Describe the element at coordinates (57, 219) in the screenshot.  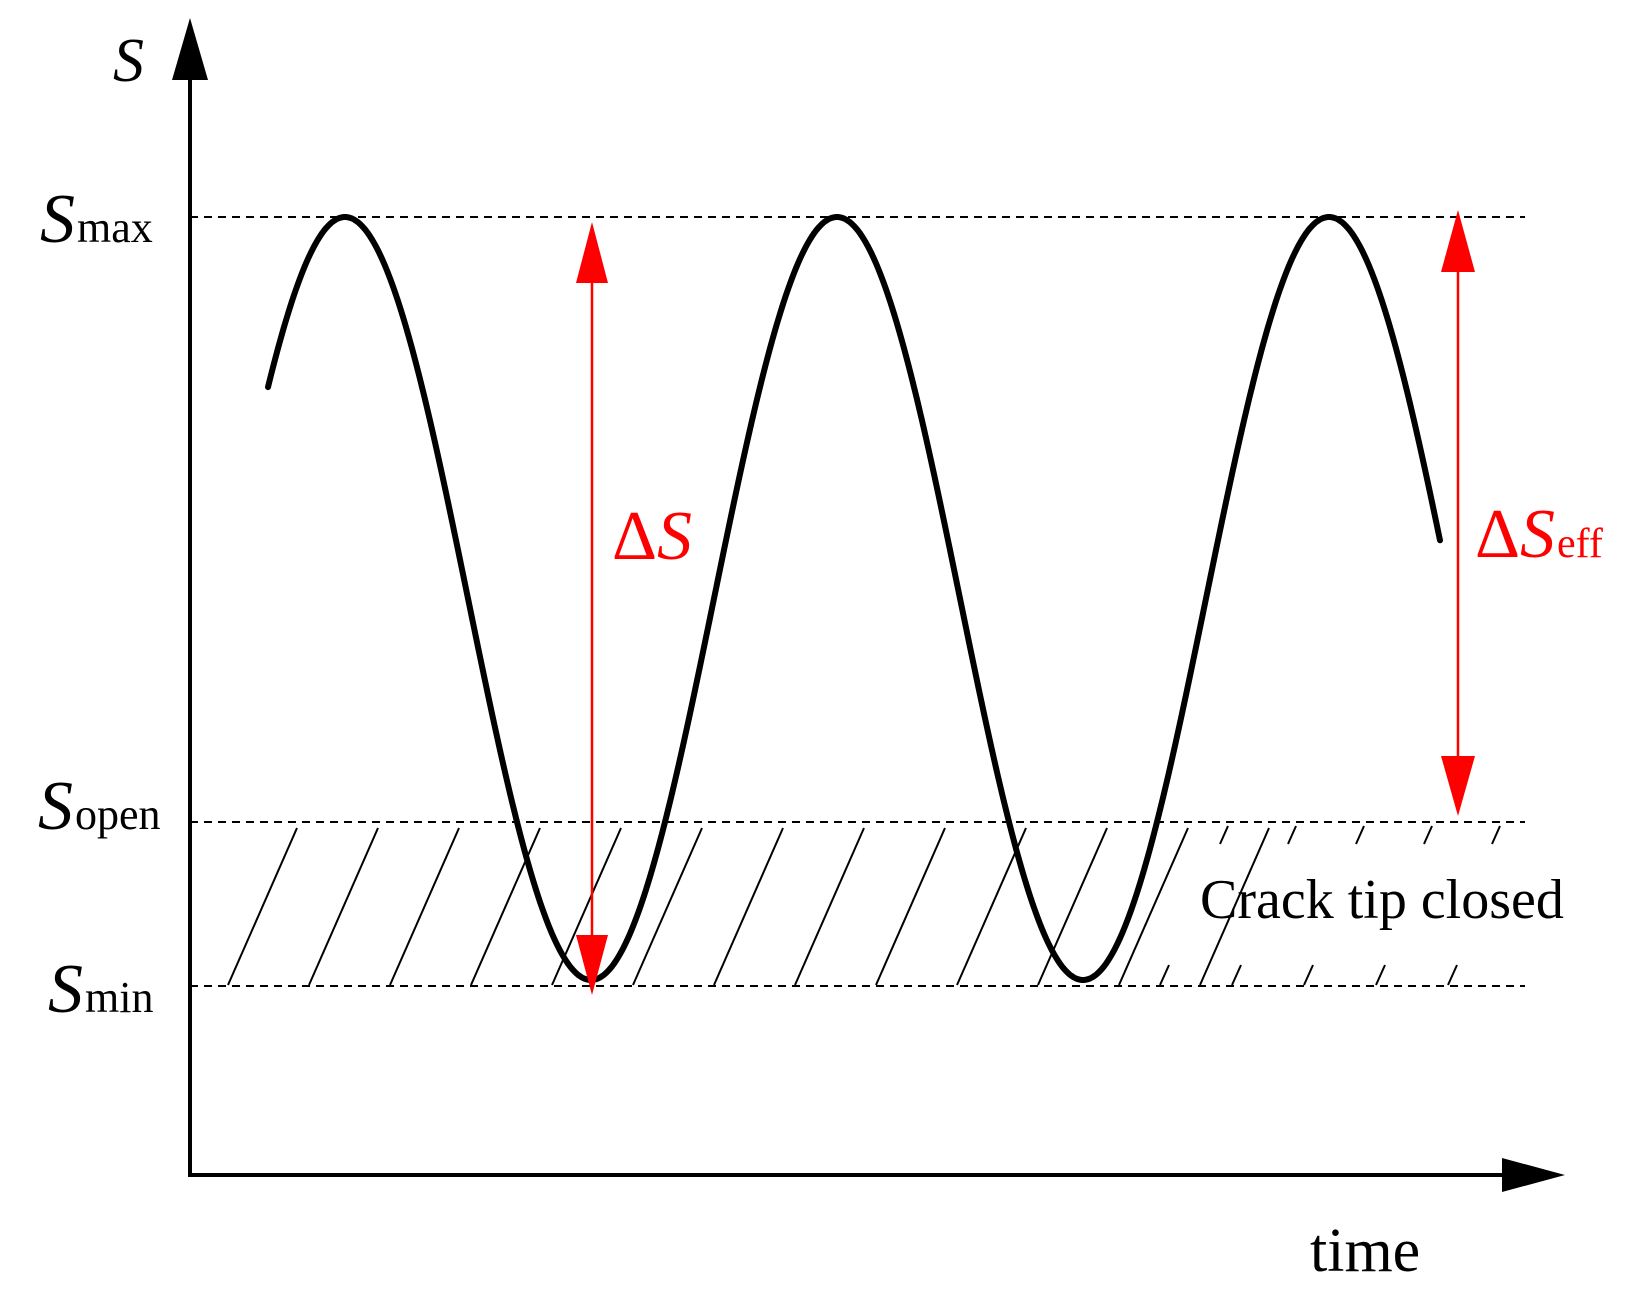
I see `s-max-symbol: S` at that location.